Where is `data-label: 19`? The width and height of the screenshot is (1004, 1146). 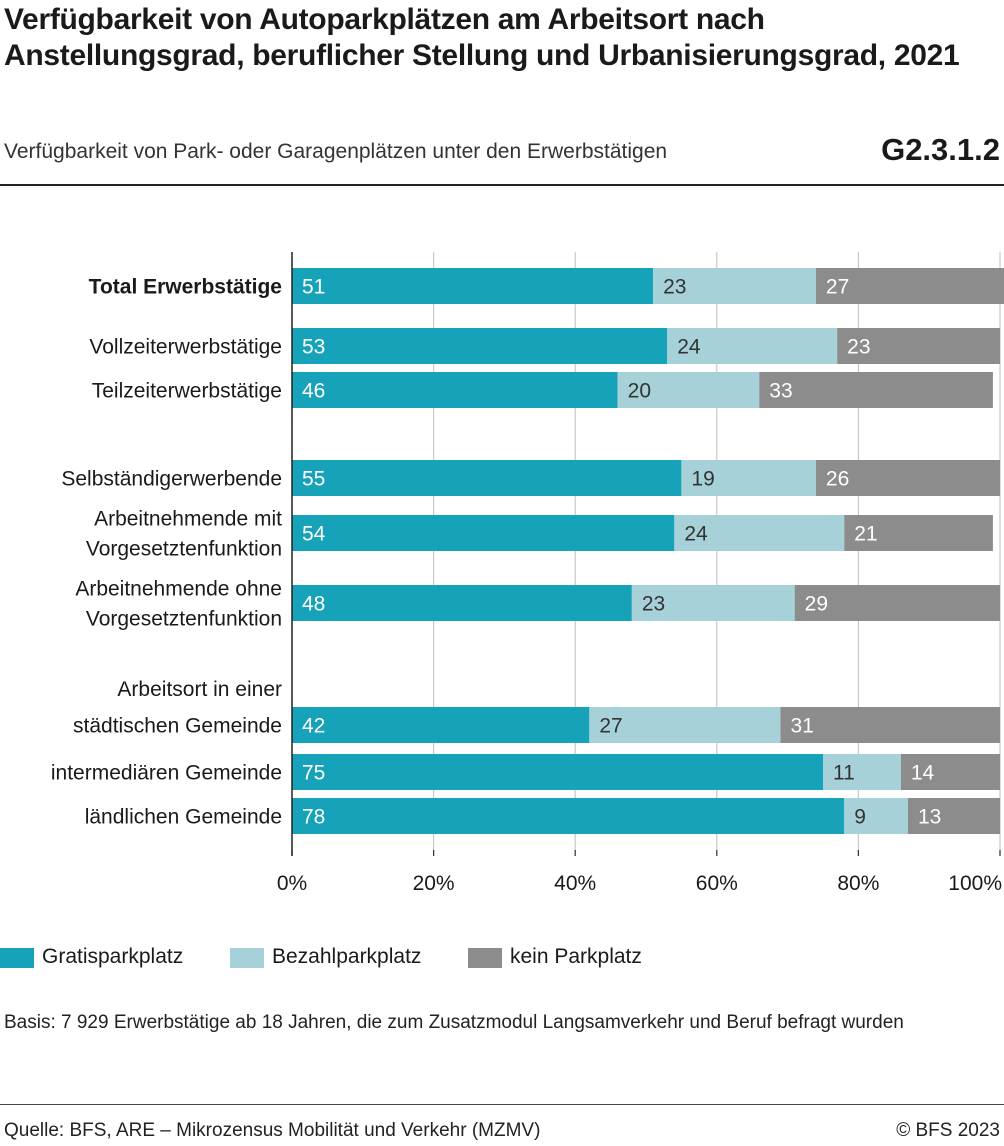 data-label: 19 is located at coordinates (702, 479).